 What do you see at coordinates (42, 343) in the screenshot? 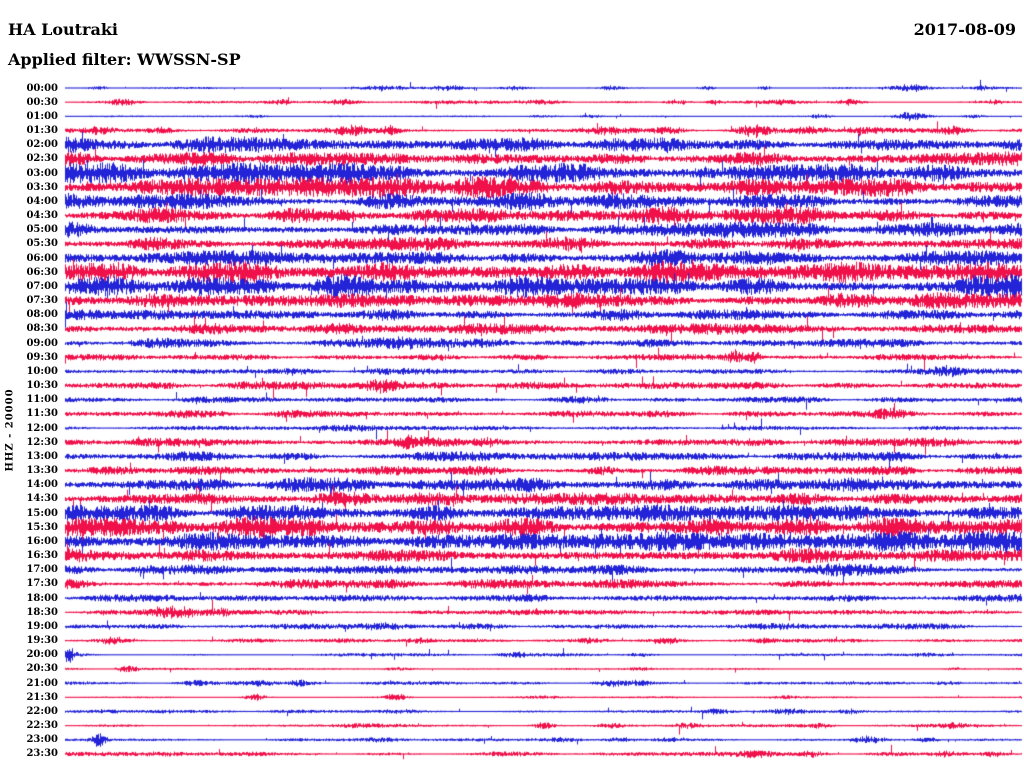
I see `time-label-0900: 09:00` at bounding box center [42, 343].